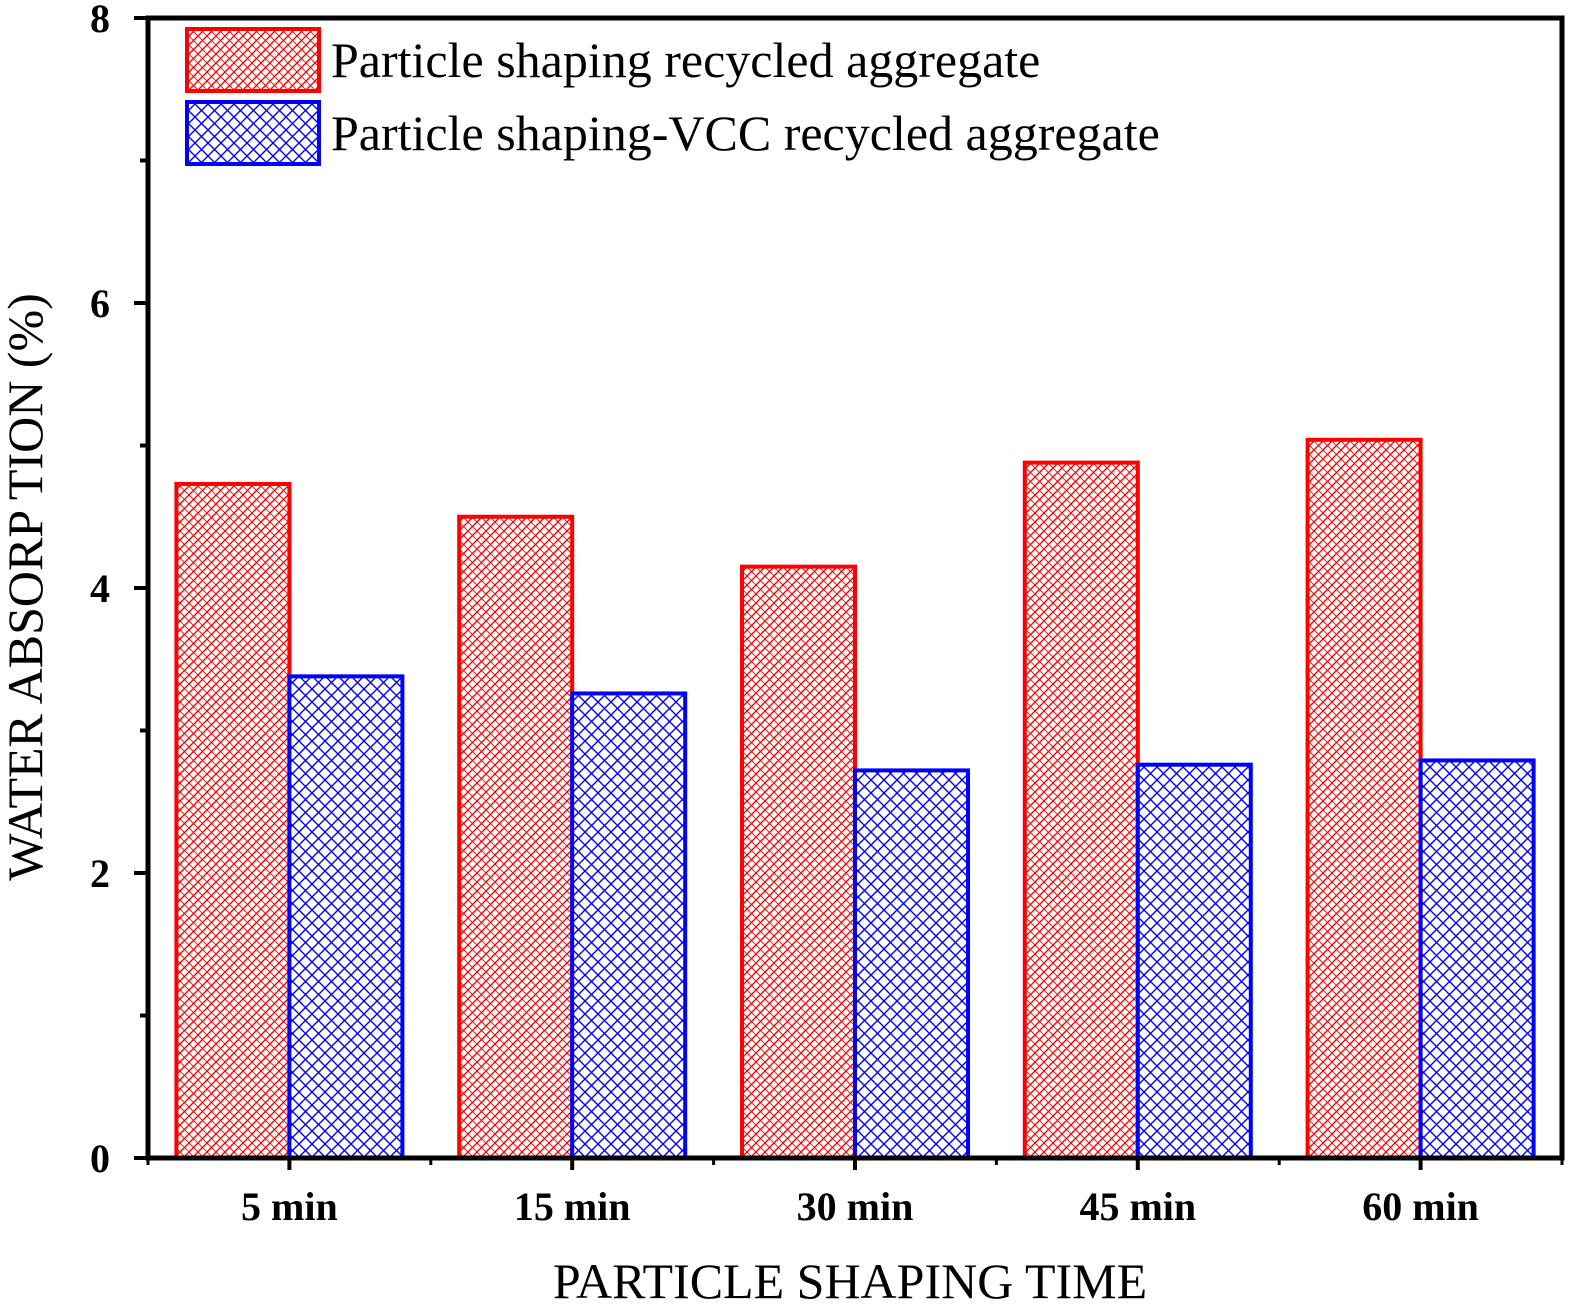 The height and width of the screenshot is (1306, 1575). Describe the element at coordinates (911, 964) in the screenshot. I see `bar-series-2-30-min` at that location.